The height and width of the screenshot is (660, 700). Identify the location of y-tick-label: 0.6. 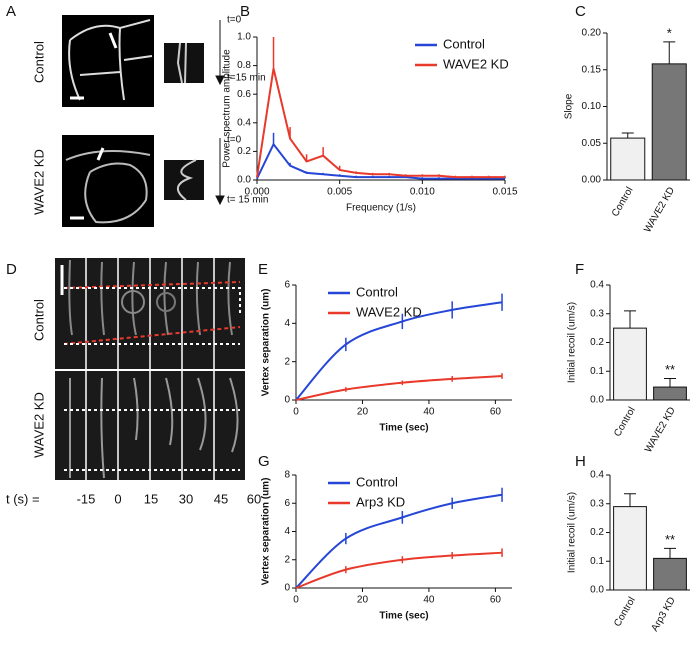
(244, 94).